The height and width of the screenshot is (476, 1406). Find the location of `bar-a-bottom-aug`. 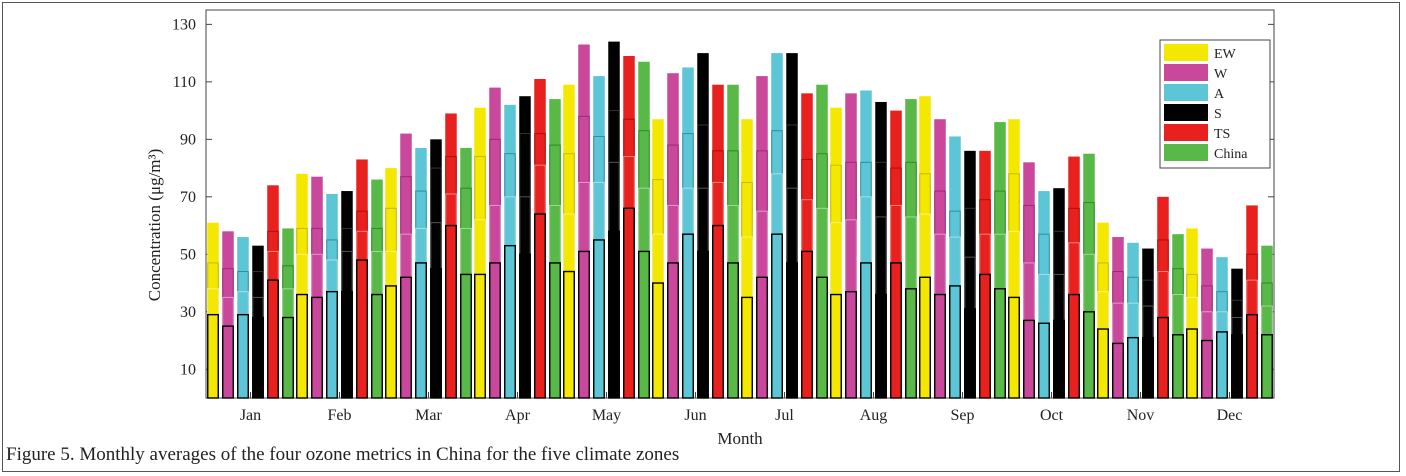

bar-a-bottom-aug is located at coordinates (866, 330).